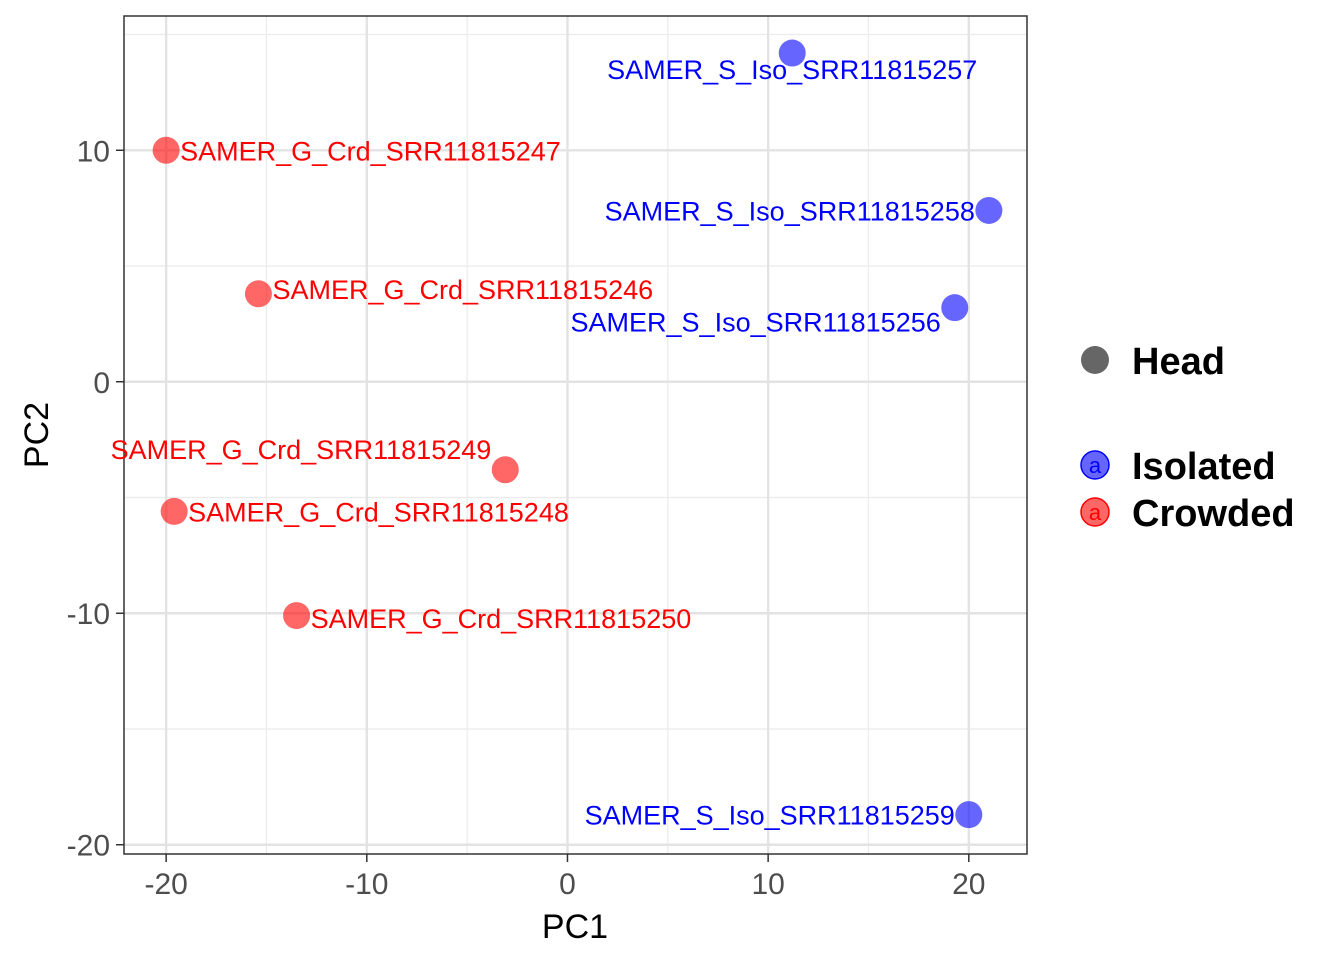  Describe the element at coordinates (767, 884) in the screenshot. I see `x-tick-label: 10` at that location.